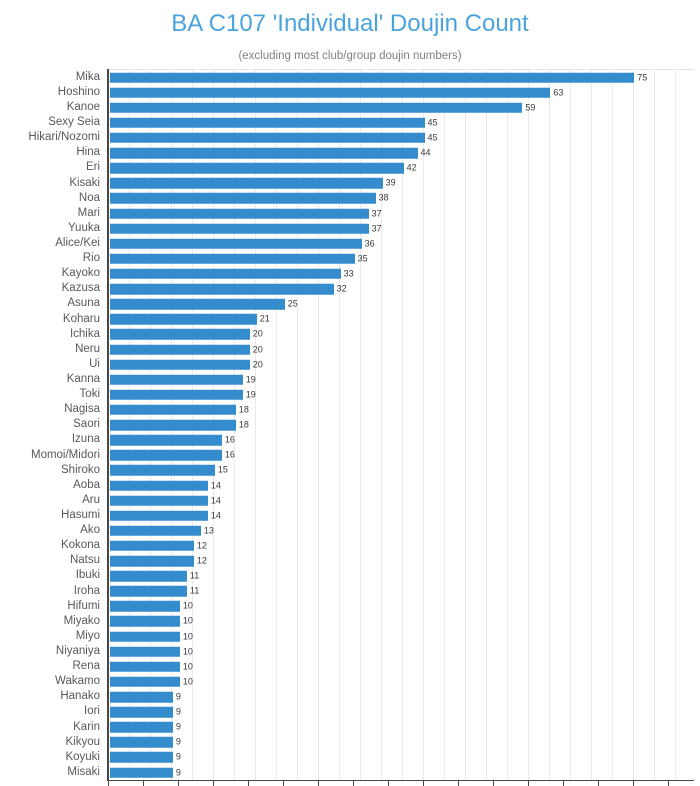  What do you see at coordinates (347, 349) in the screenshot?
I see `bar-row: Neru 20` at bounding box center [347, 349].